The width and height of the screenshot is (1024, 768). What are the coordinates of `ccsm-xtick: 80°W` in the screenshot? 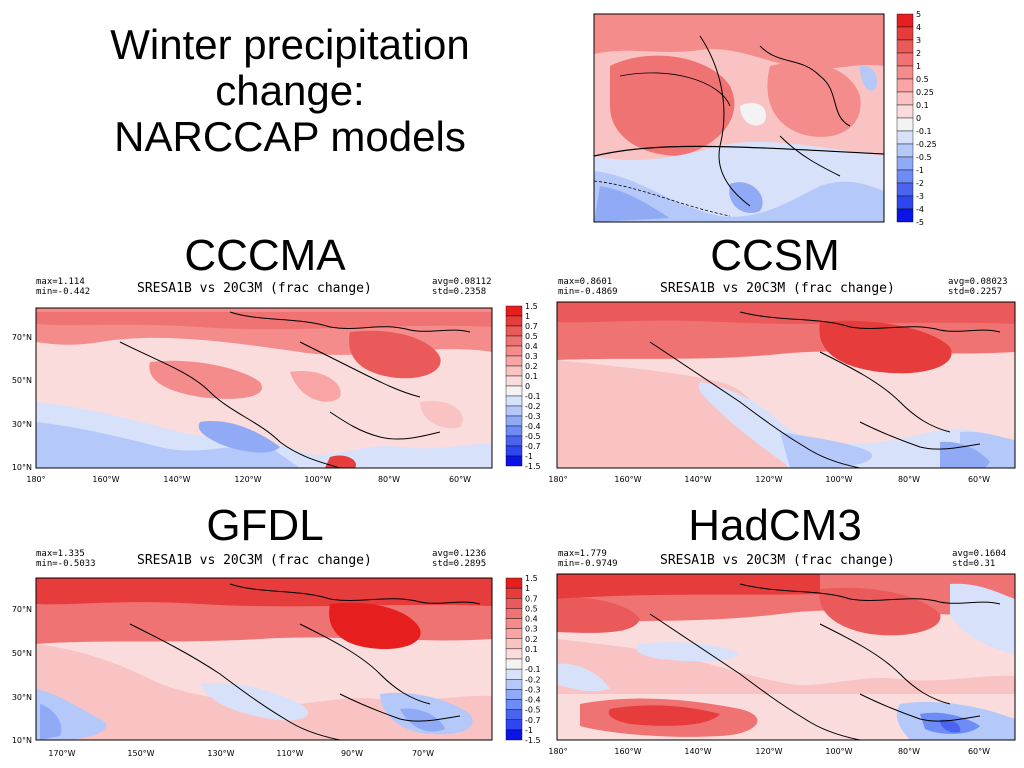 It's located at (909, 479).